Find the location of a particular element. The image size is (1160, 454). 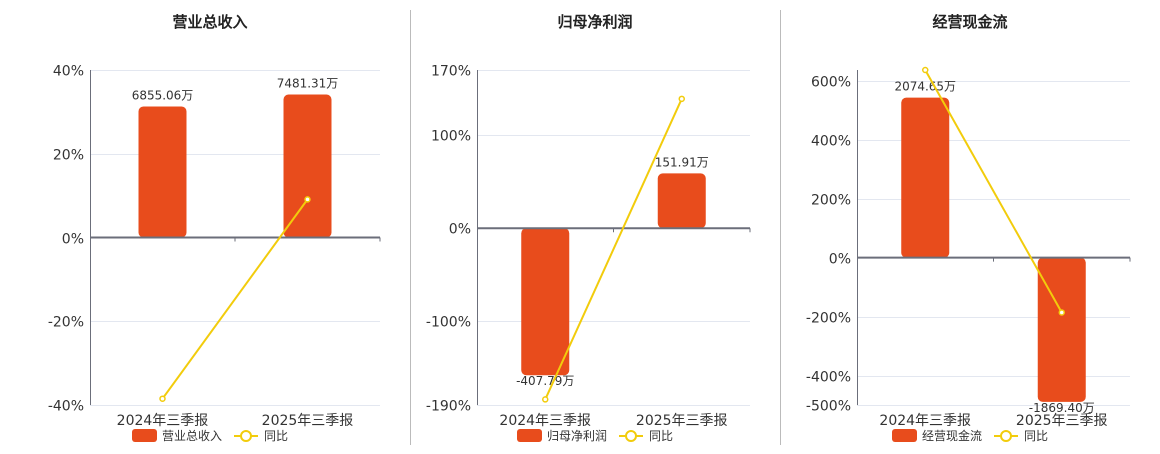

y-tick-label: 40% is located at coordinates (68, 72).